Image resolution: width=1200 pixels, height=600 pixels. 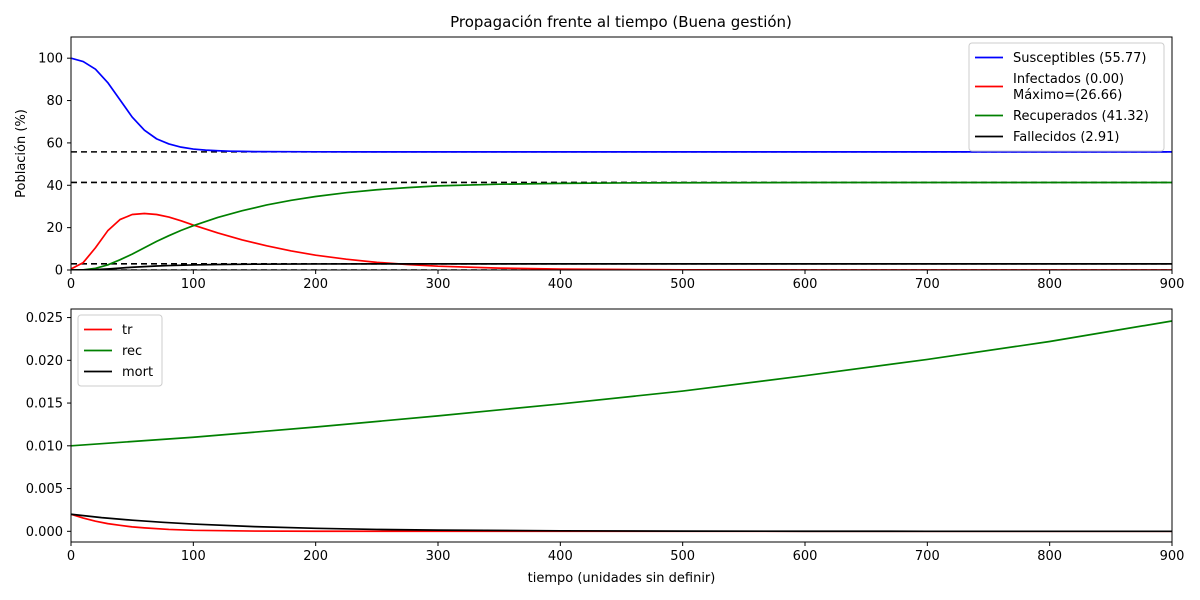 I want to click on legend-label: Recuperados (41.32), so click(x=1081, y=116).